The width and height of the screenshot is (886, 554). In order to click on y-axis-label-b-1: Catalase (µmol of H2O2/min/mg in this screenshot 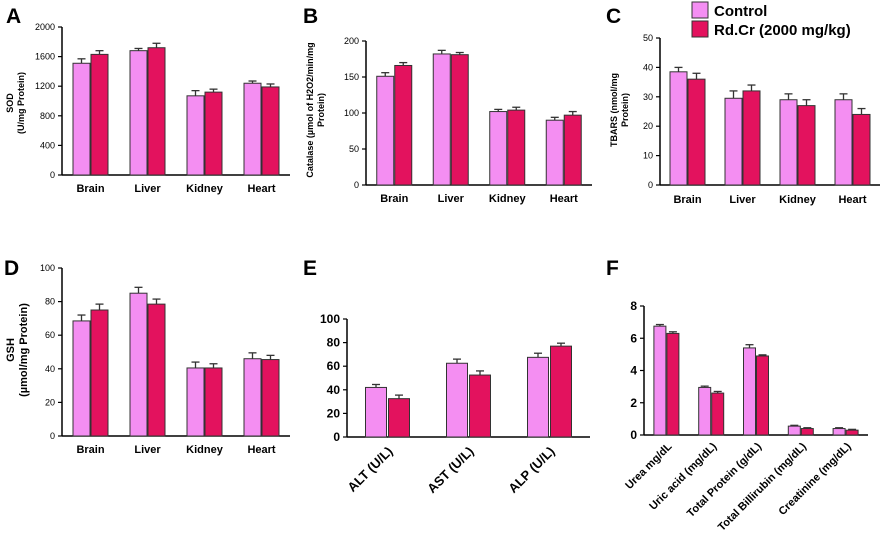, I will do `click(310, 109)`.